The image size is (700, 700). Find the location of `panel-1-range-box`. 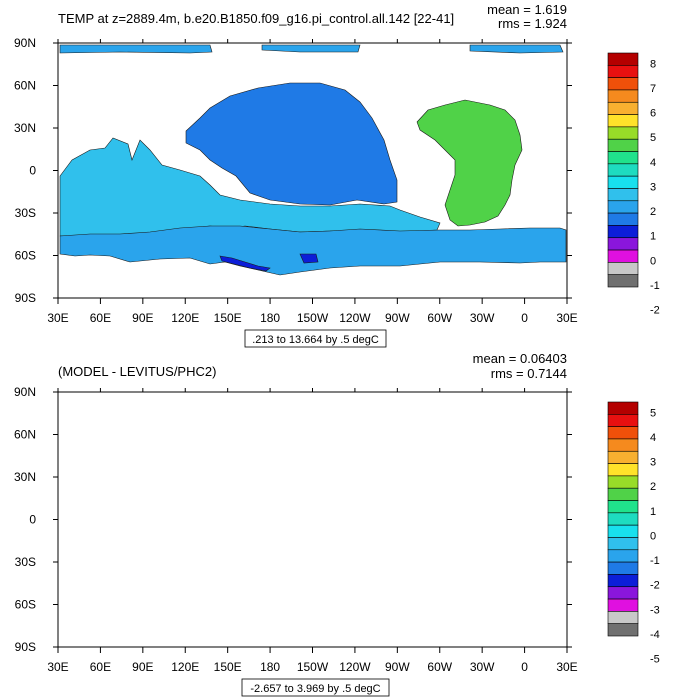

panel-1-range-box is located at coordinates (315, 338).